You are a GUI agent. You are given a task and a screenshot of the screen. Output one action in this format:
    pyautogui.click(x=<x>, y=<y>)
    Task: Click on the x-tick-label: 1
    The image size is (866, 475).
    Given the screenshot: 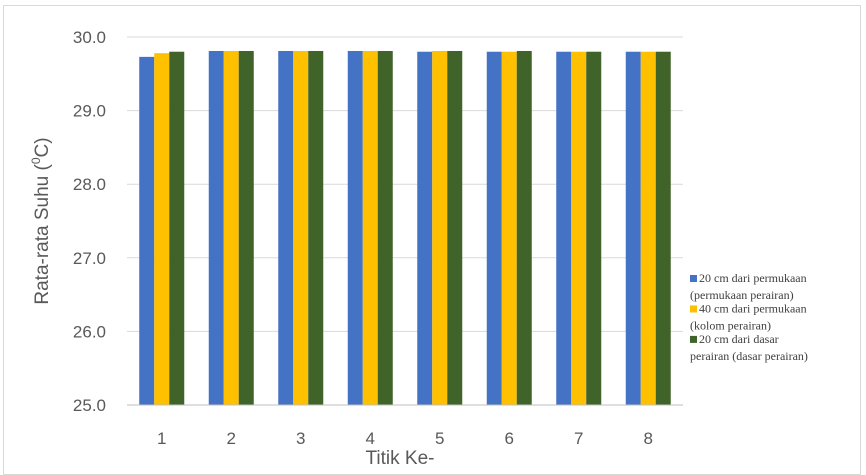 What is the action you would take?
    pyautogui.click(x=161, y=438)
    